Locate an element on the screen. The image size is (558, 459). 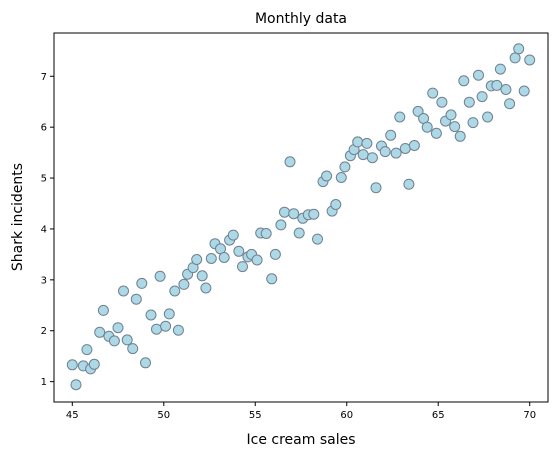
x-axis-label: Ice cream sales is located at coordinates (301, 440).